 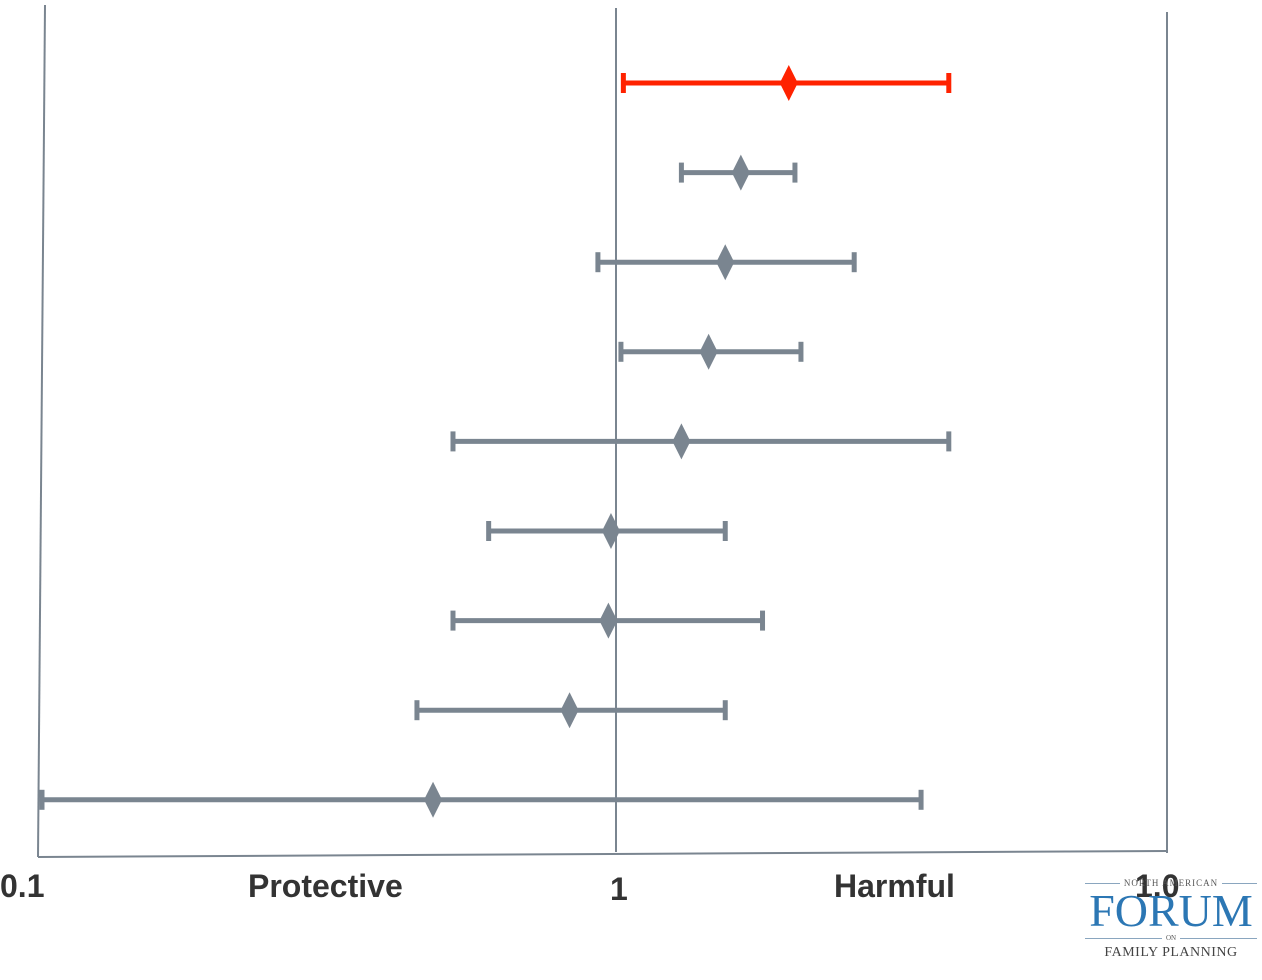 I want to click on logo-top-row: NORTH AMERICAN, so click(x=1171, y=883).